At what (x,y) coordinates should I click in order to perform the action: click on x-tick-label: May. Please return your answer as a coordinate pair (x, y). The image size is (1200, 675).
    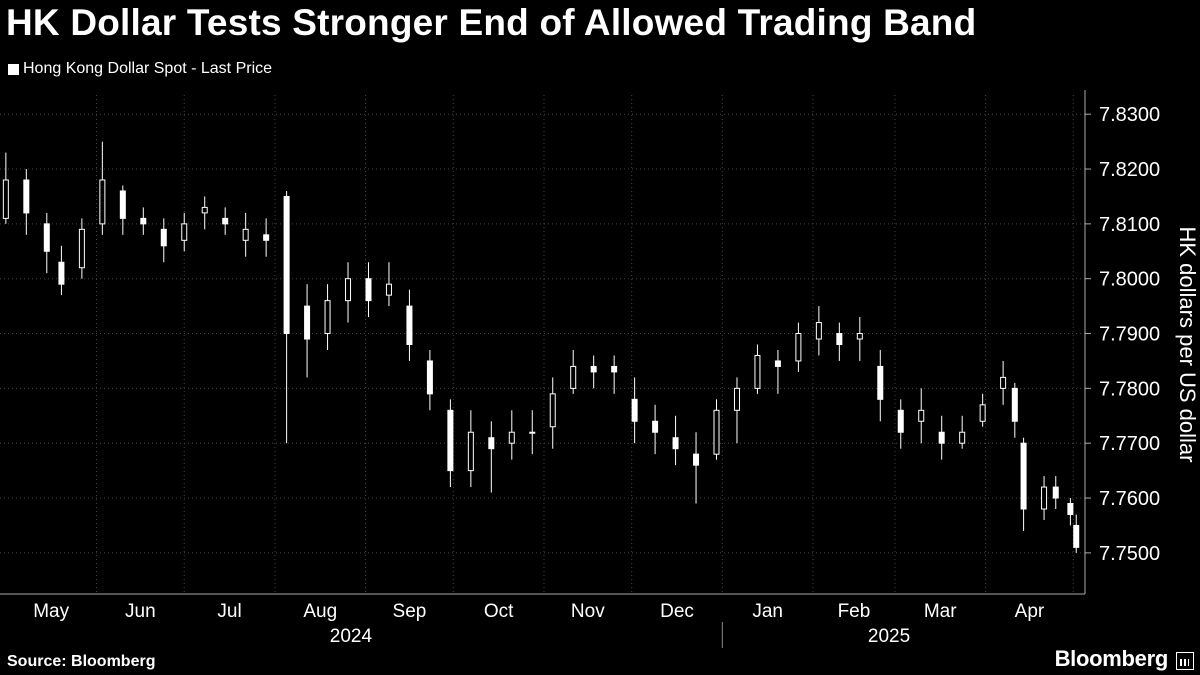
    Looking at the image, I should click on (51, 611).